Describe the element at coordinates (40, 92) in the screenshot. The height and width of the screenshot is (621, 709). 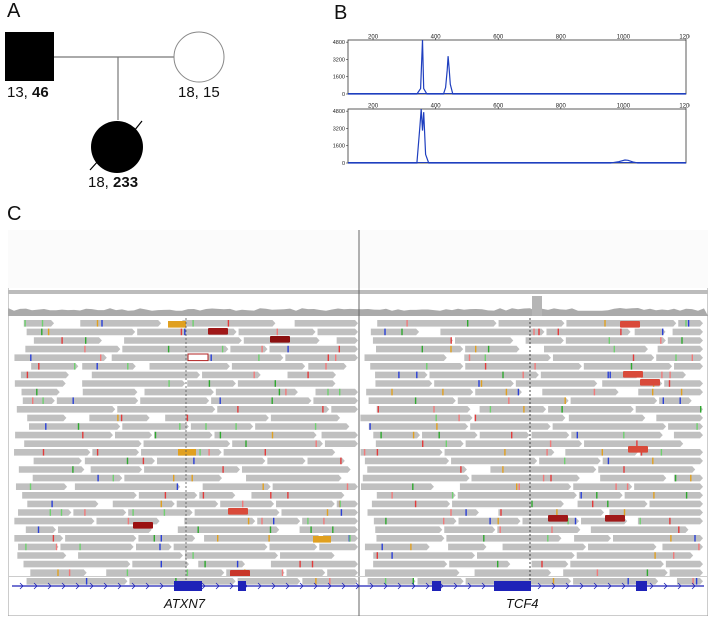
I see `father-repeat-expanded: 46` at that location.